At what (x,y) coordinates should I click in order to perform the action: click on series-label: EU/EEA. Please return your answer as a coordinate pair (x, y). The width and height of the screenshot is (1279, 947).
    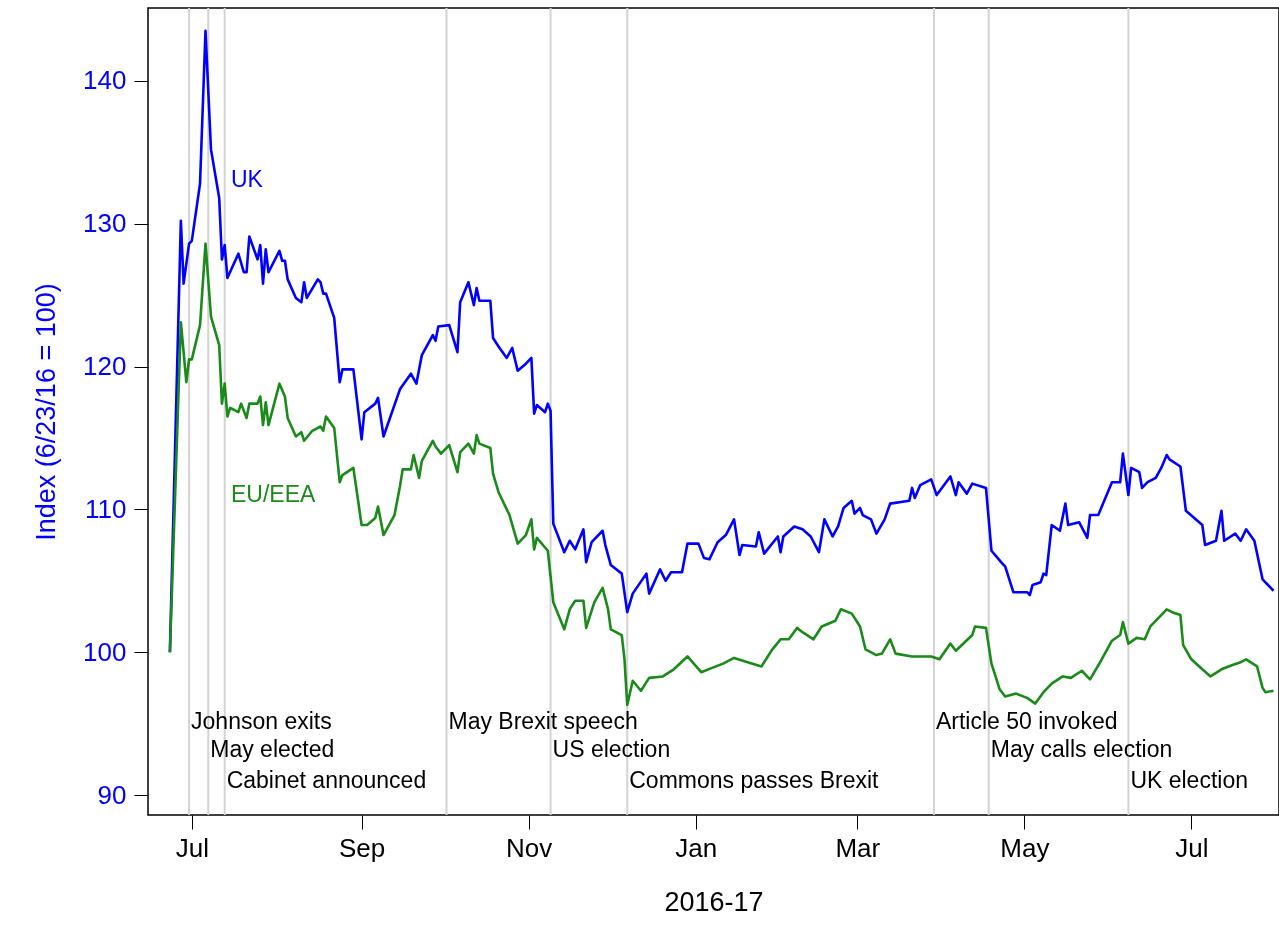
    Looking at the image, I should click on (274, 494).